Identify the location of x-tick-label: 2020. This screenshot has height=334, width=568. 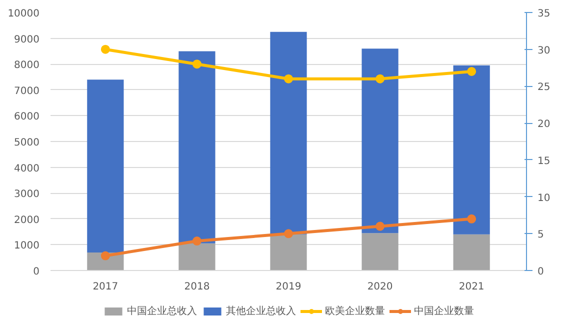
(380, 287).